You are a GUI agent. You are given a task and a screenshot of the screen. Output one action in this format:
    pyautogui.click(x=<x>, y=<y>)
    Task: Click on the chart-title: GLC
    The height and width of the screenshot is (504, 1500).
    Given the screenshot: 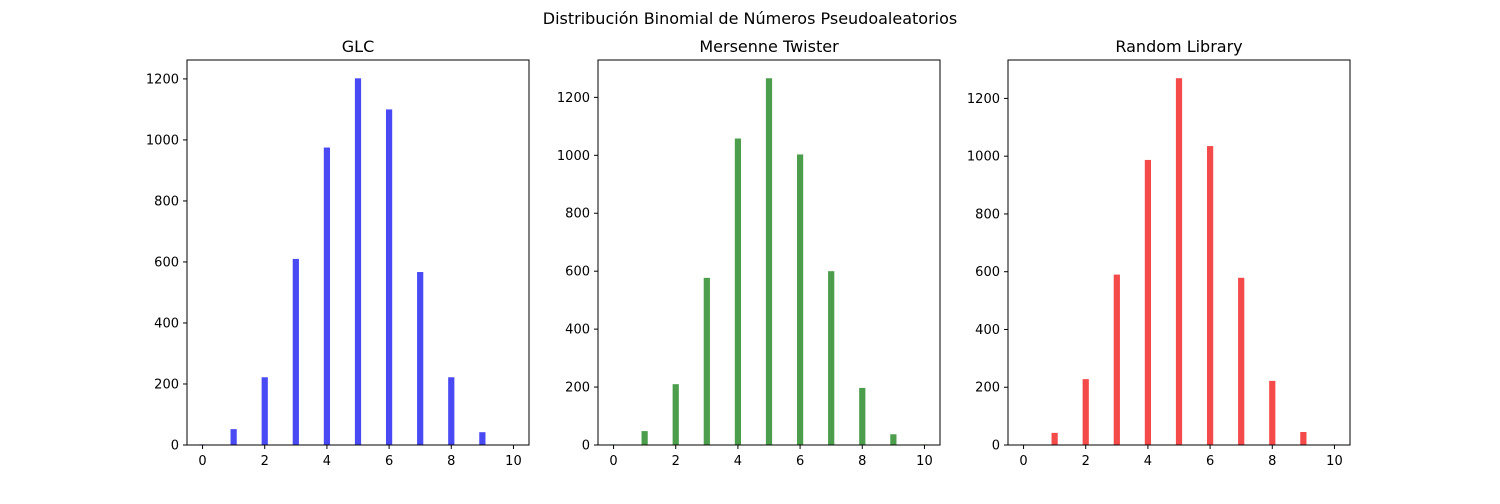 What is the action you would take?
    pyautogui.click(x=358, y=46)
    